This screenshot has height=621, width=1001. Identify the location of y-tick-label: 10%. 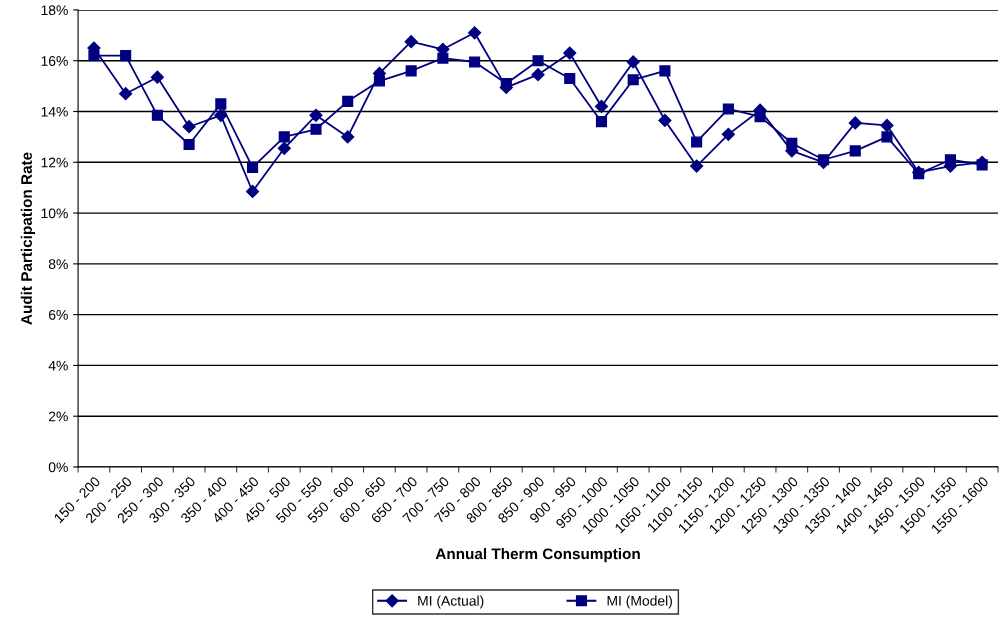
(54, 213).